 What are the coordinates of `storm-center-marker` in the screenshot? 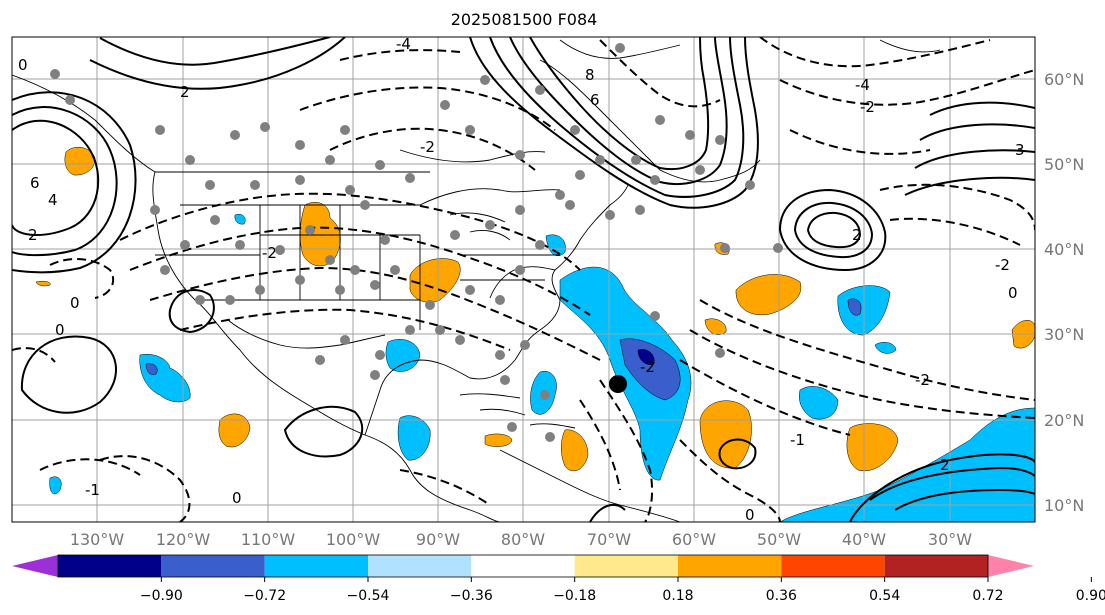 It's located at (618, 384).